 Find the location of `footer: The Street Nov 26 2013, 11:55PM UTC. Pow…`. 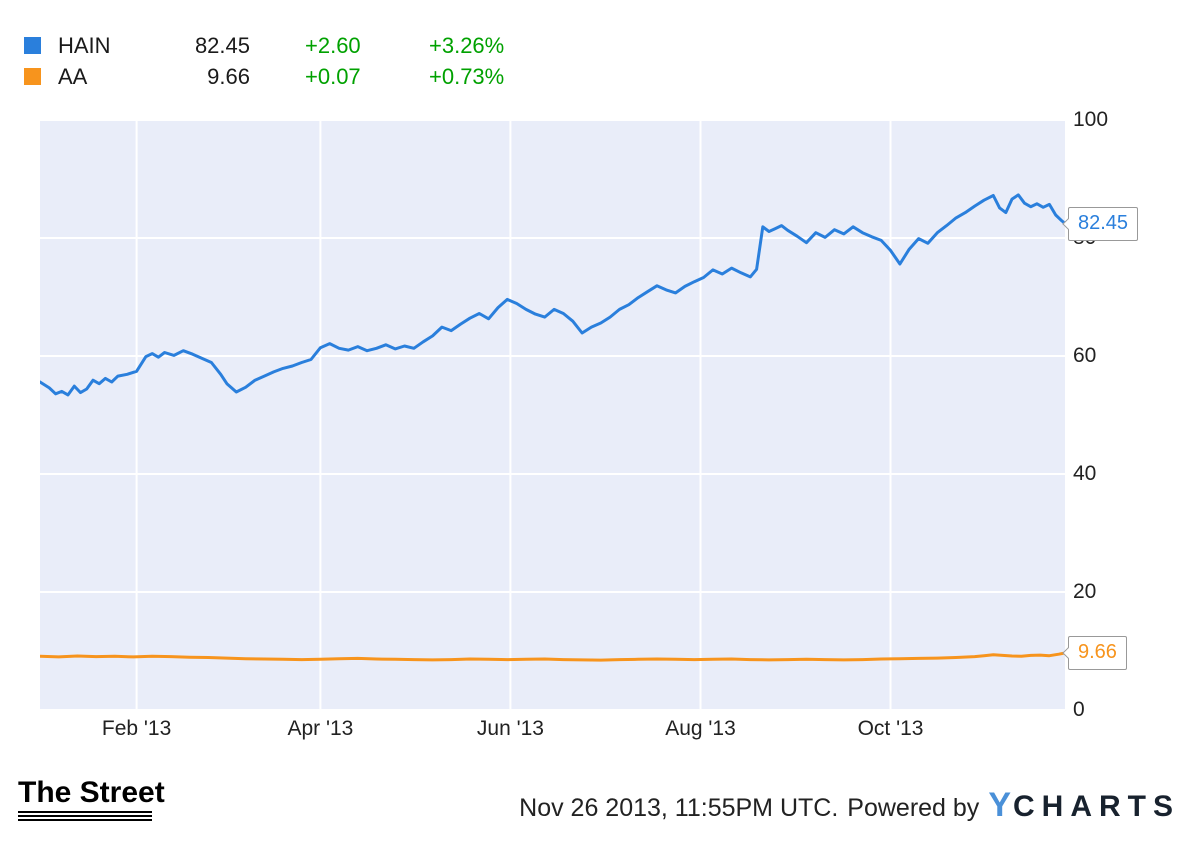

footer: The Street Nov 26 2013, 11:55PM UTC. Pow… is located at coordinates (600, 804).